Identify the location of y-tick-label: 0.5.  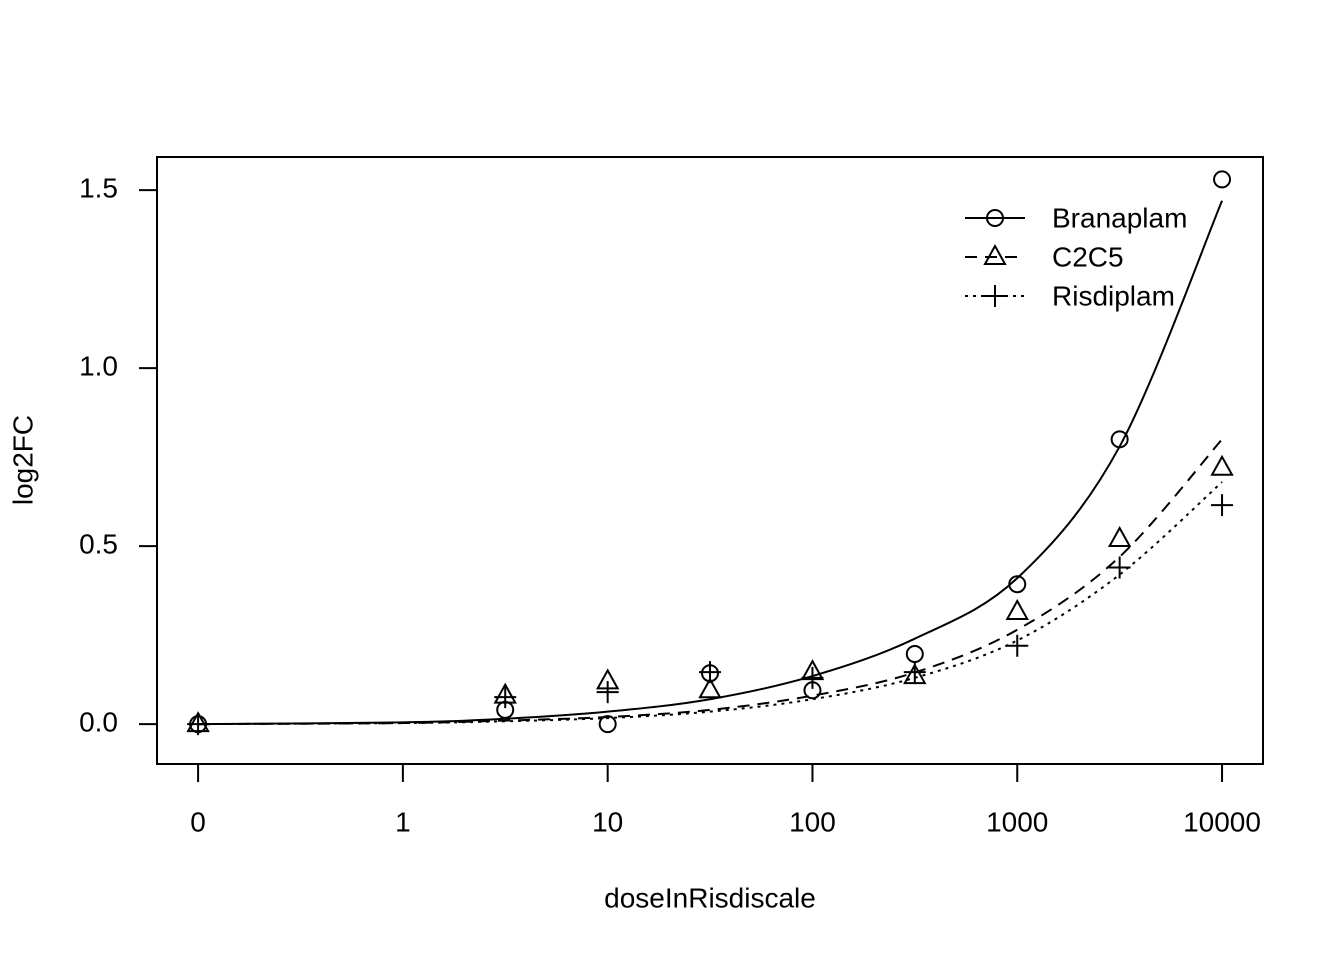
(98, 544).